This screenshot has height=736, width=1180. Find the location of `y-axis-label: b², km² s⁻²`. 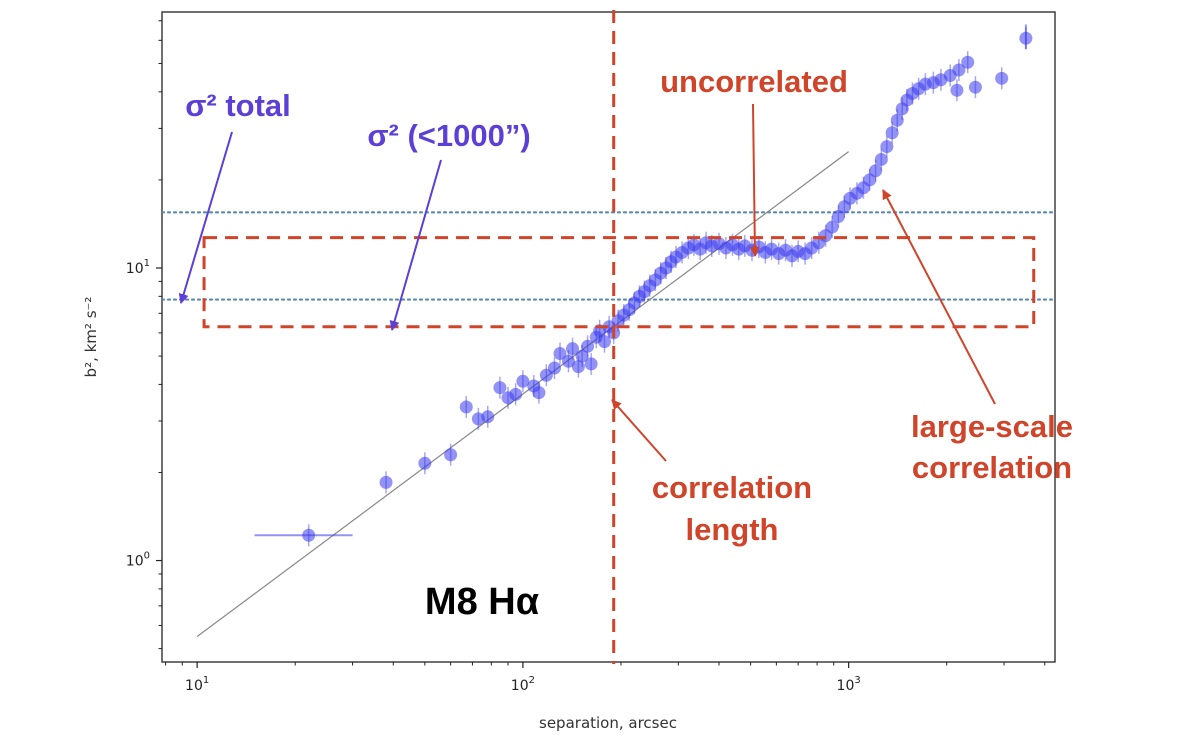

y-axis-label: b², km² s⁻² is located at coordinates (91, 337).